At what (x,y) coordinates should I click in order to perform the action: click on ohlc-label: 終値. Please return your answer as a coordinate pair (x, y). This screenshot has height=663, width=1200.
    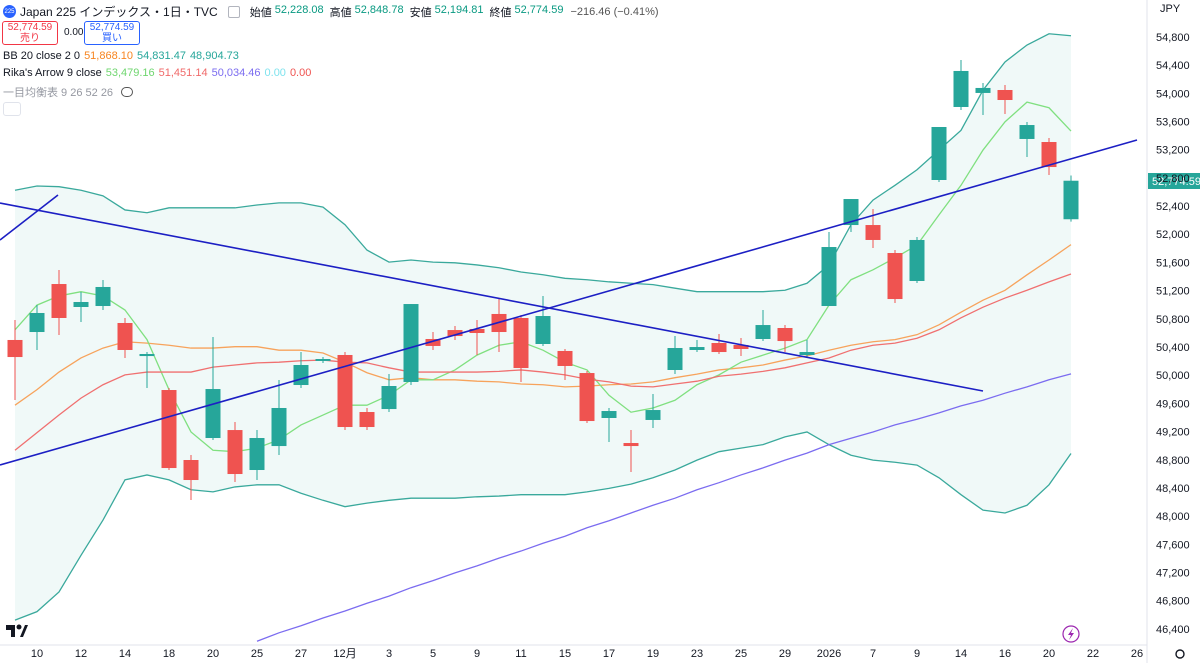
    Looking at the image, I should click on (500, 12).